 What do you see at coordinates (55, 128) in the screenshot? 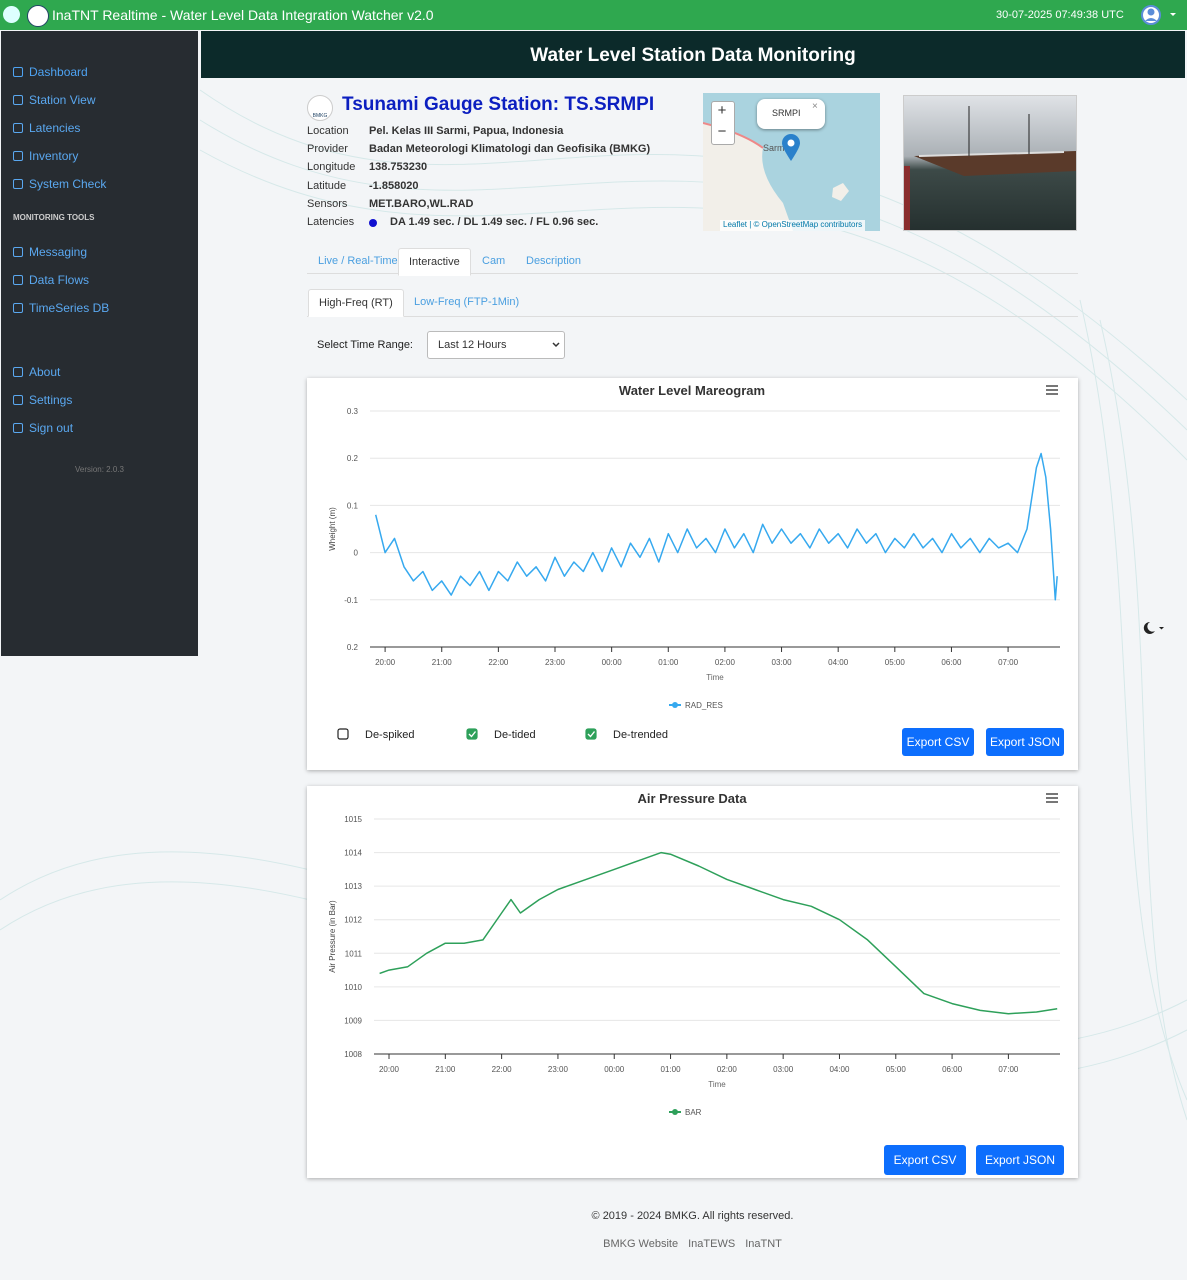
I see `nav-item: Latencies` at bounding box center [55, 128].